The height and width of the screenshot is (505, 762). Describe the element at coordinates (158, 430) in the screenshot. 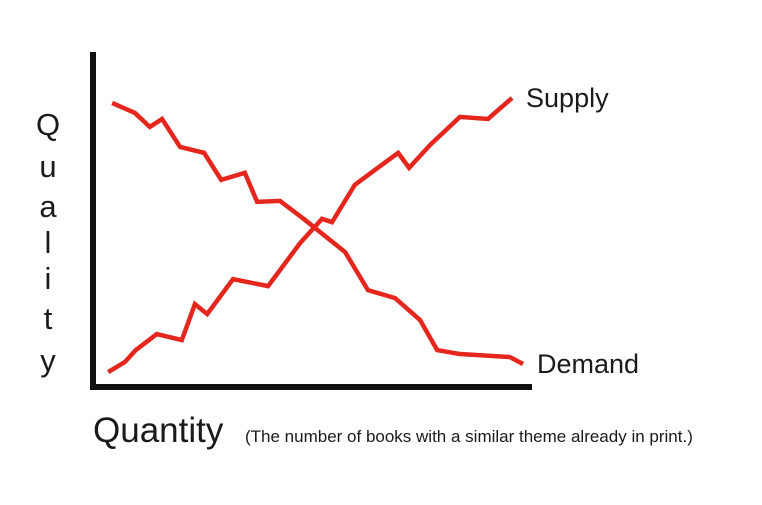

I see `x-axis-label: Quantity` at that location.